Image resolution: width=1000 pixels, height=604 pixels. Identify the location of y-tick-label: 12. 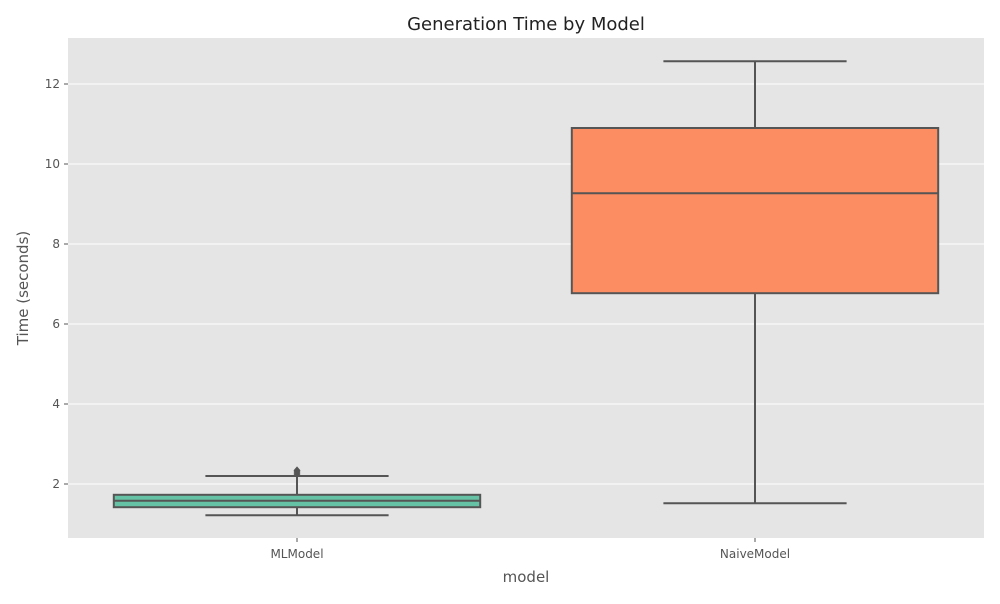
(52, 84).